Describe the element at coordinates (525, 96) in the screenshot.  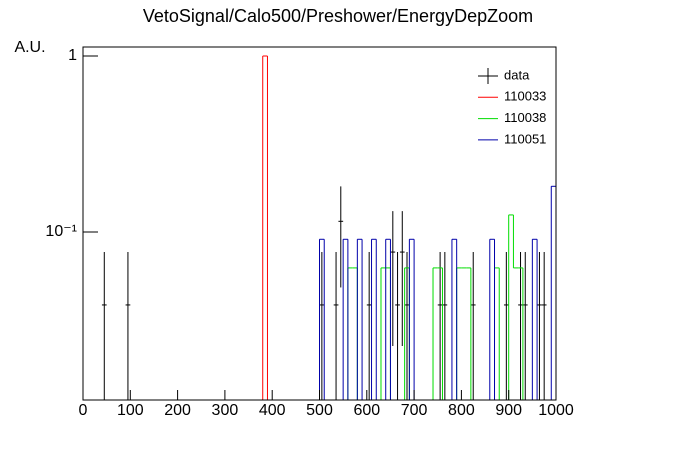
I see `legend-label: 110033` at that location.